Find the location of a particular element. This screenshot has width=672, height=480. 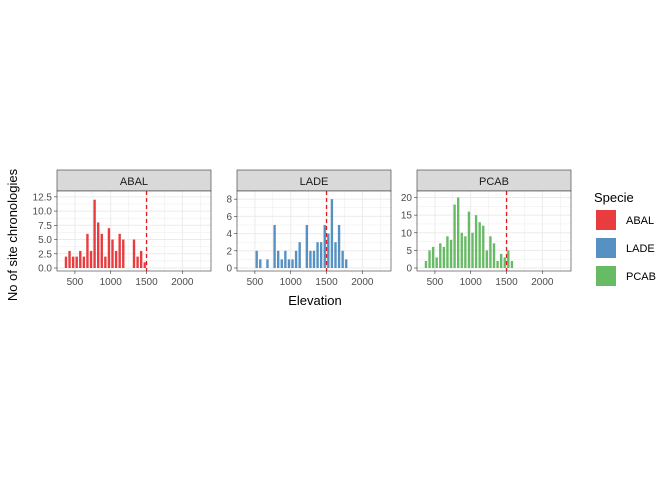

y-tick-label: 0.0 is located at coordinates (45, 269).